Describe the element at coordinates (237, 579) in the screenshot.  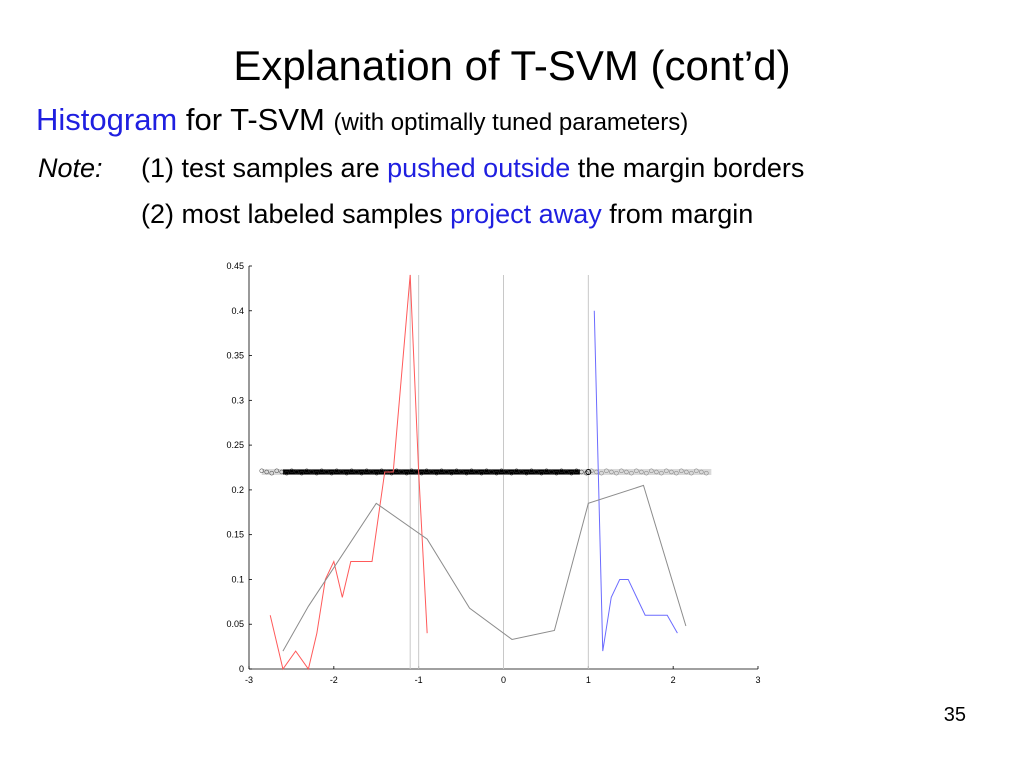
I see `y-tick-label: 0.1` at that location.